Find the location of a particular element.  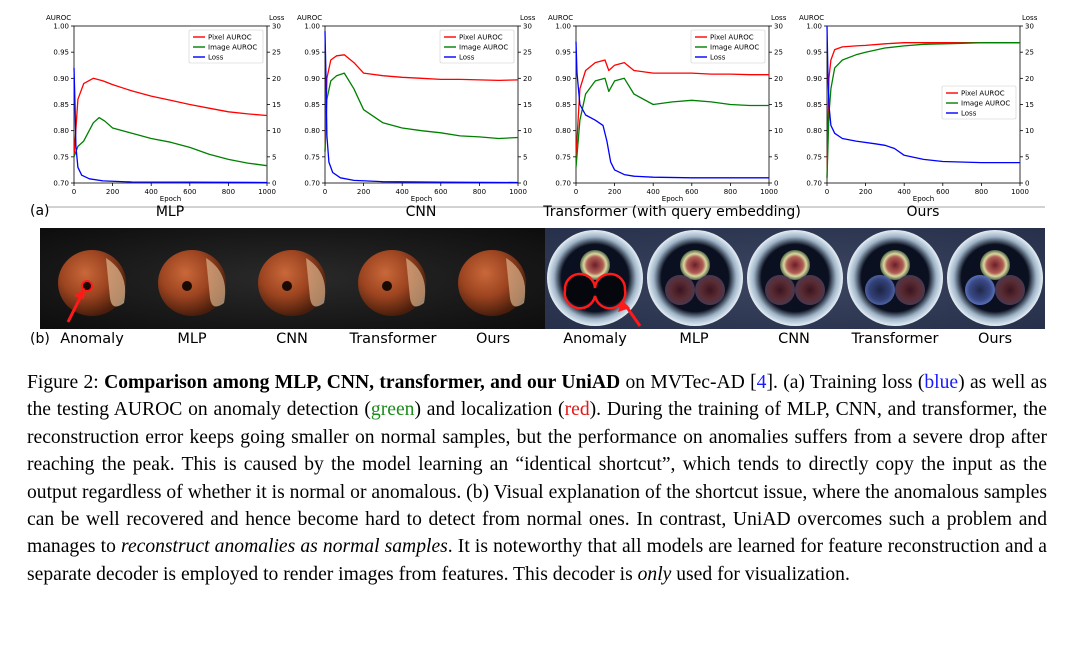

chart-title-cnn: CNN is located at coordinates (421, 212).